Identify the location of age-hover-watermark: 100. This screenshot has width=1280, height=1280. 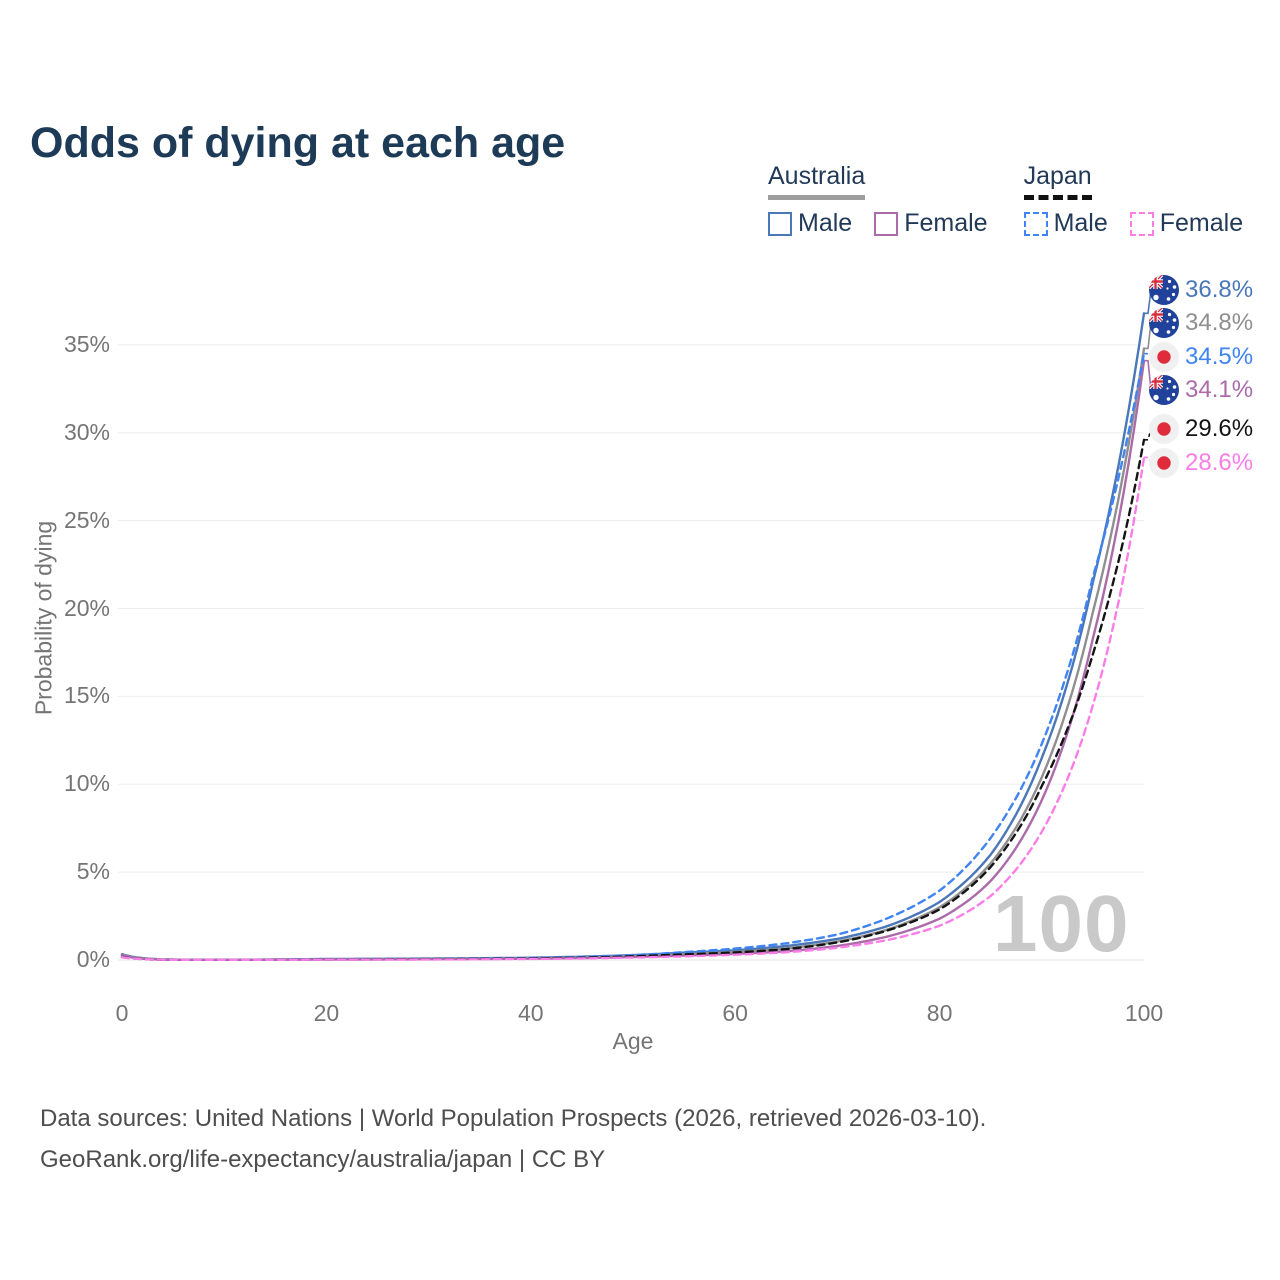
(1061, 923).